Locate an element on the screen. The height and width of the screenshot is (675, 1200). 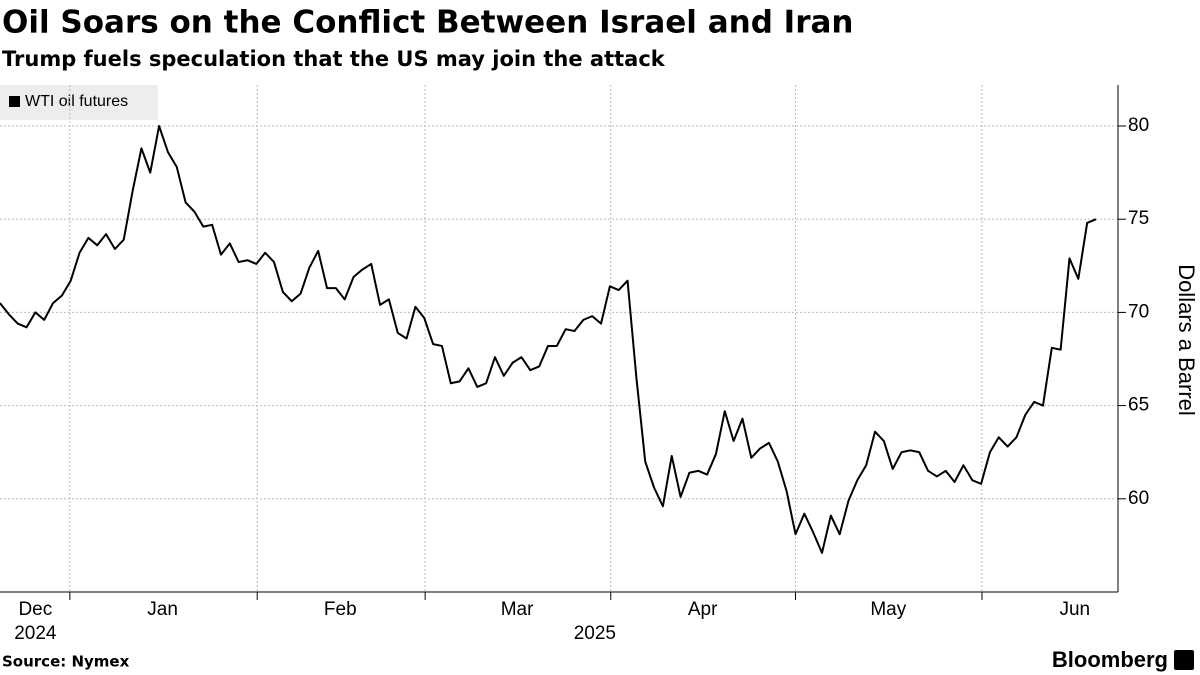
y-tick-label: 80 is located at coordinates (1138, 125).